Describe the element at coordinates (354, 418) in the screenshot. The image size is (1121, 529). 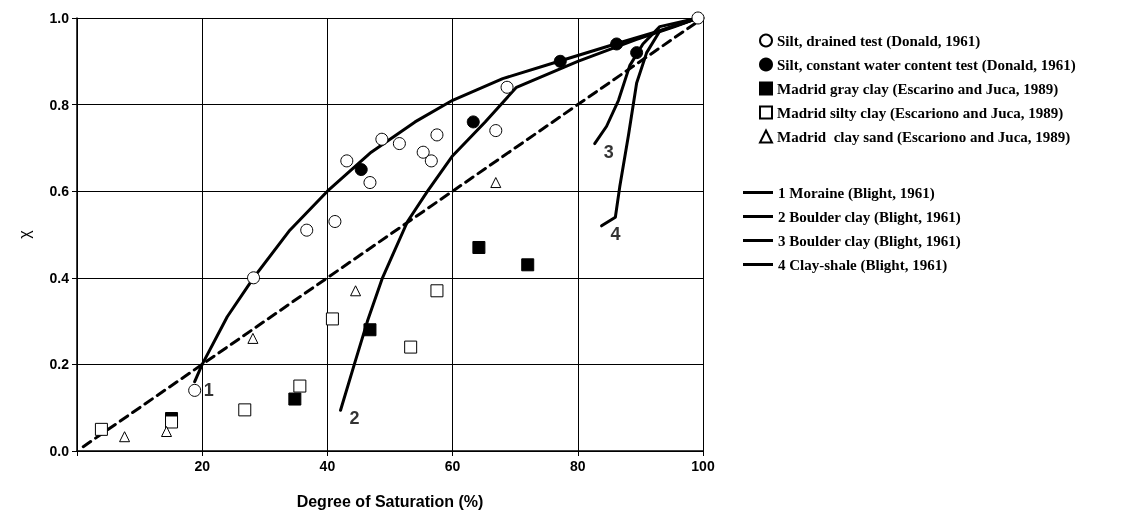
I see `annotation: 2` at that location.